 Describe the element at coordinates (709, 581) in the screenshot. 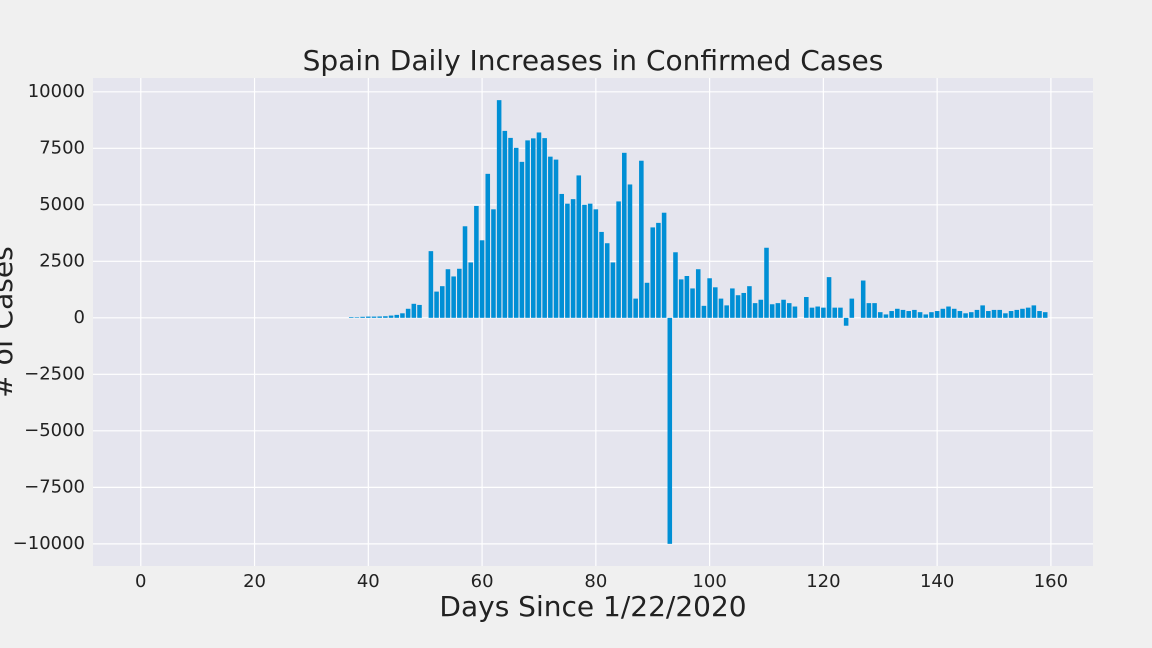

I see `x-tick-label: 100` at that location.